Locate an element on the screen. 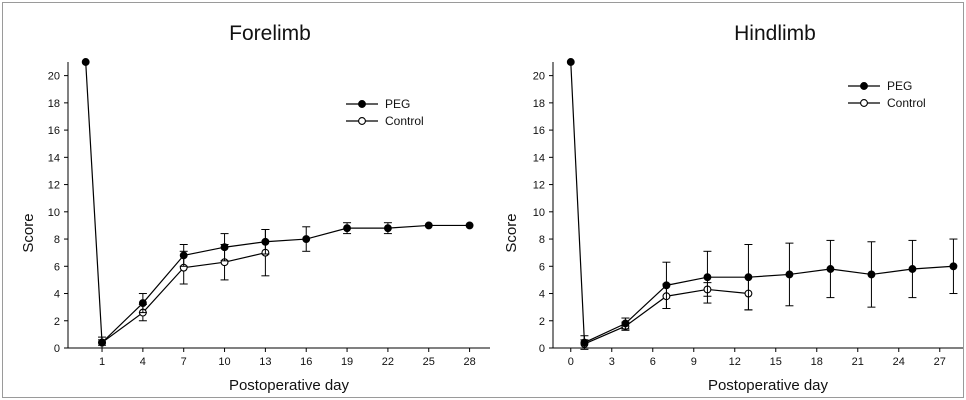 The height and width of the screenshot is (400, 966). x-tick-label: 4 is located at coordinates (143, 362).